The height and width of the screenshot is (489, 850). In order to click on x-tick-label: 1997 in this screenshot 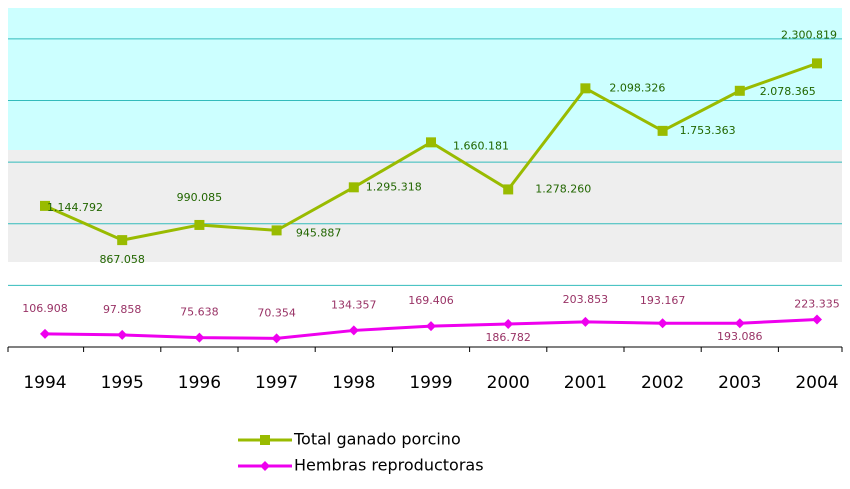, I will do `click(276, 383)`.